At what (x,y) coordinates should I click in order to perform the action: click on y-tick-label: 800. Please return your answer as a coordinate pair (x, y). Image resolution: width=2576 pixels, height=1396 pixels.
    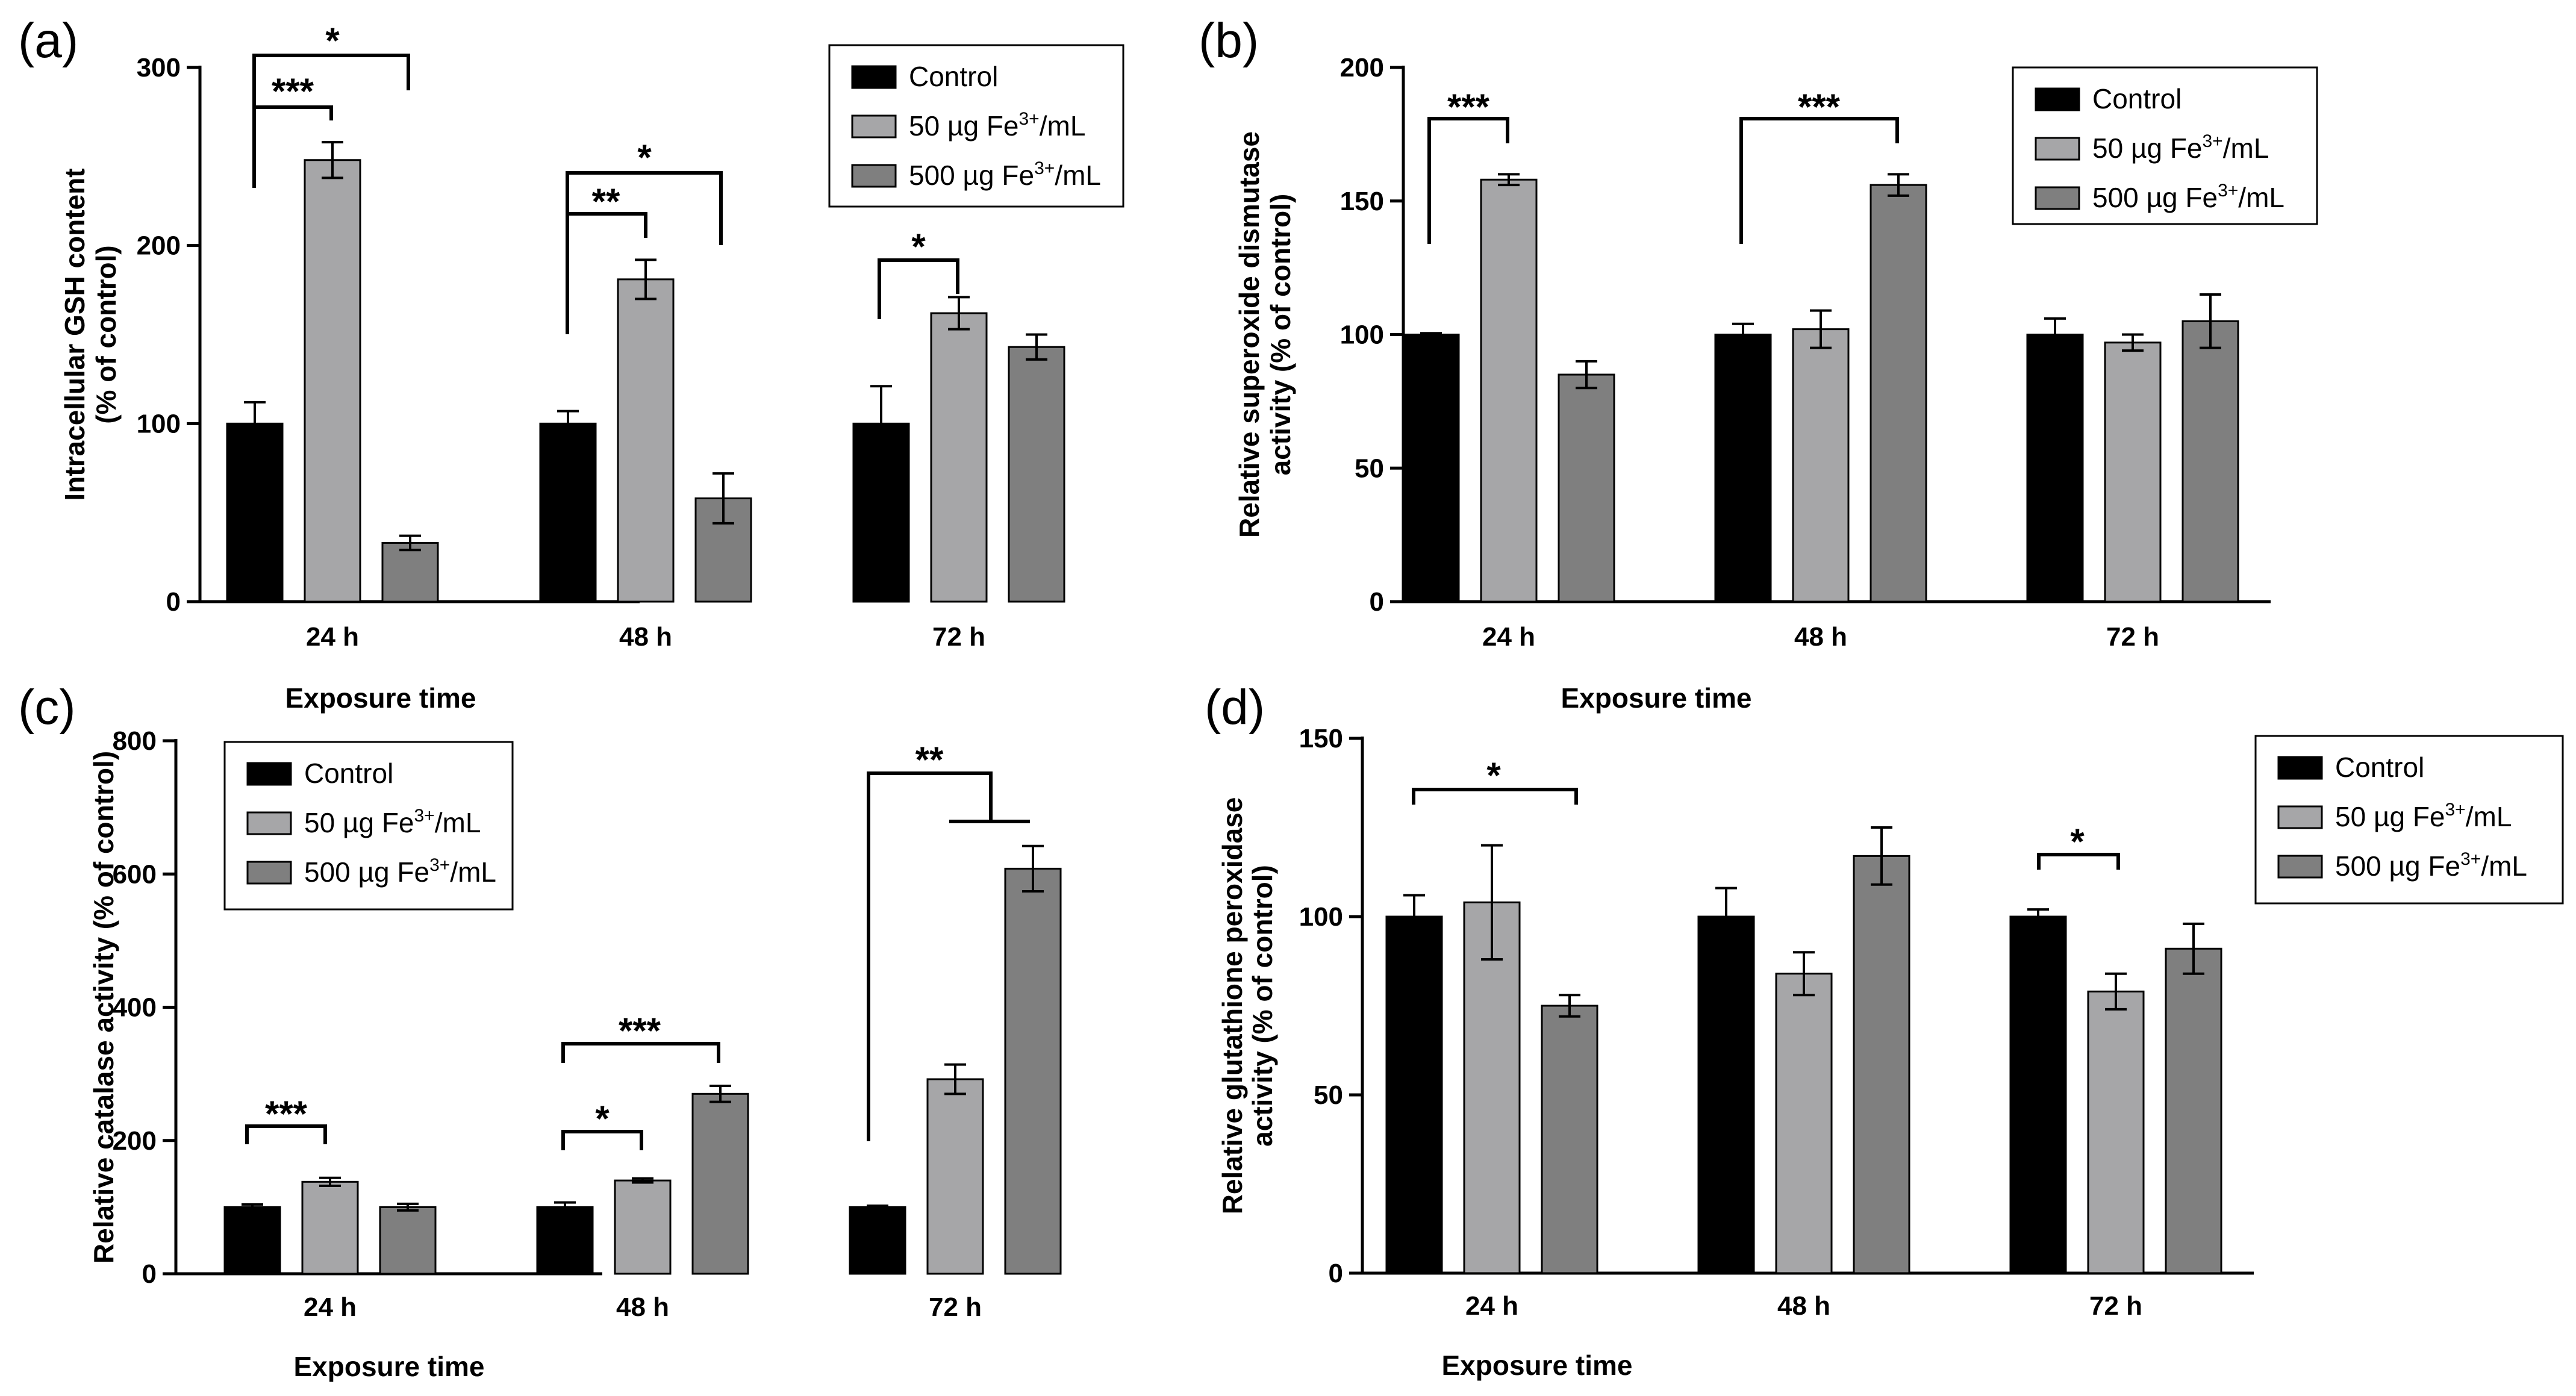
    Looking at the image, I should click on (135, 741).